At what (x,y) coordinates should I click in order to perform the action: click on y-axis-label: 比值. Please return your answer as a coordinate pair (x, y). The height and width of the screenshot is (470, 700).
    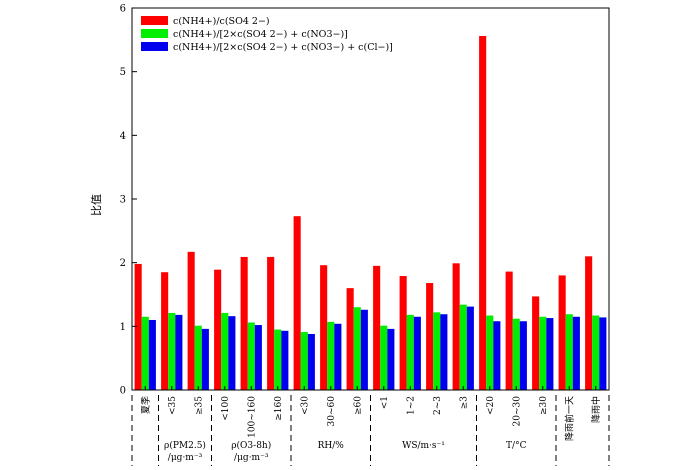
    Looking at the image, I should click on (96, 205).